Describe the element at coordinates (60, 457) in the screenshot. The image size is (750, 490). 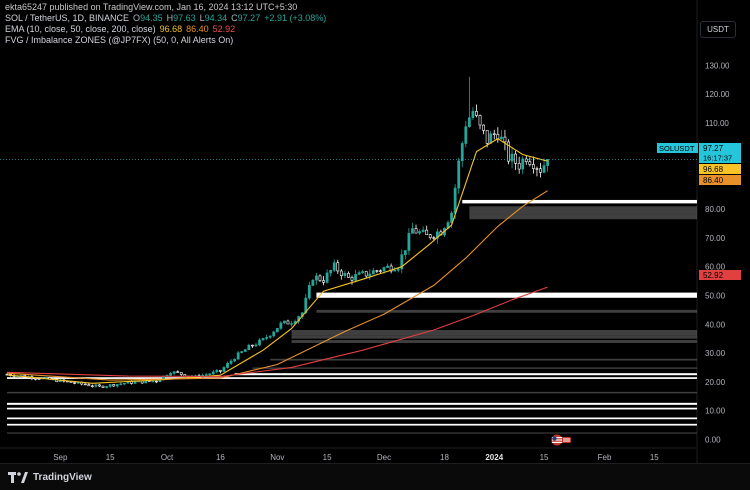
I see `x-tick-label: Sep` at that location.